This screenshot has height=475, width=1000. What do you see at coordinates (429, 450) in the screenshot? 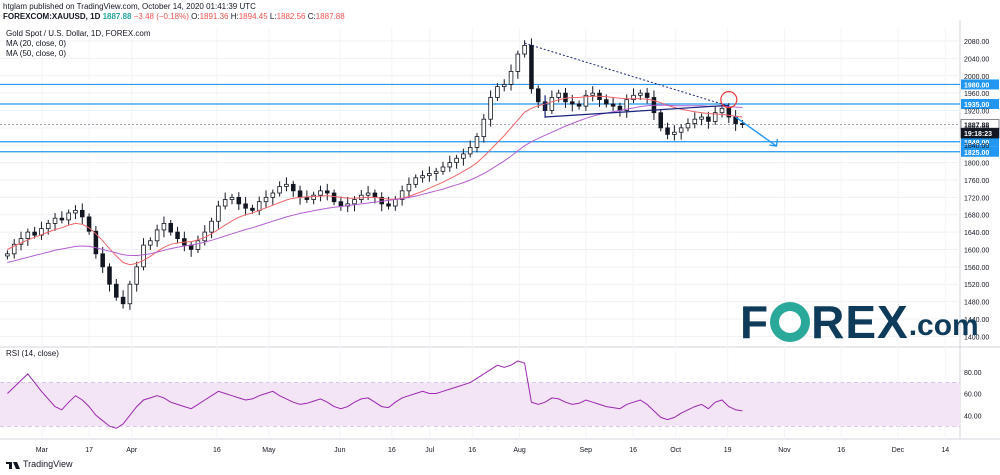
I see `time-tick-label: Jul` at bounding box center [429, 450].